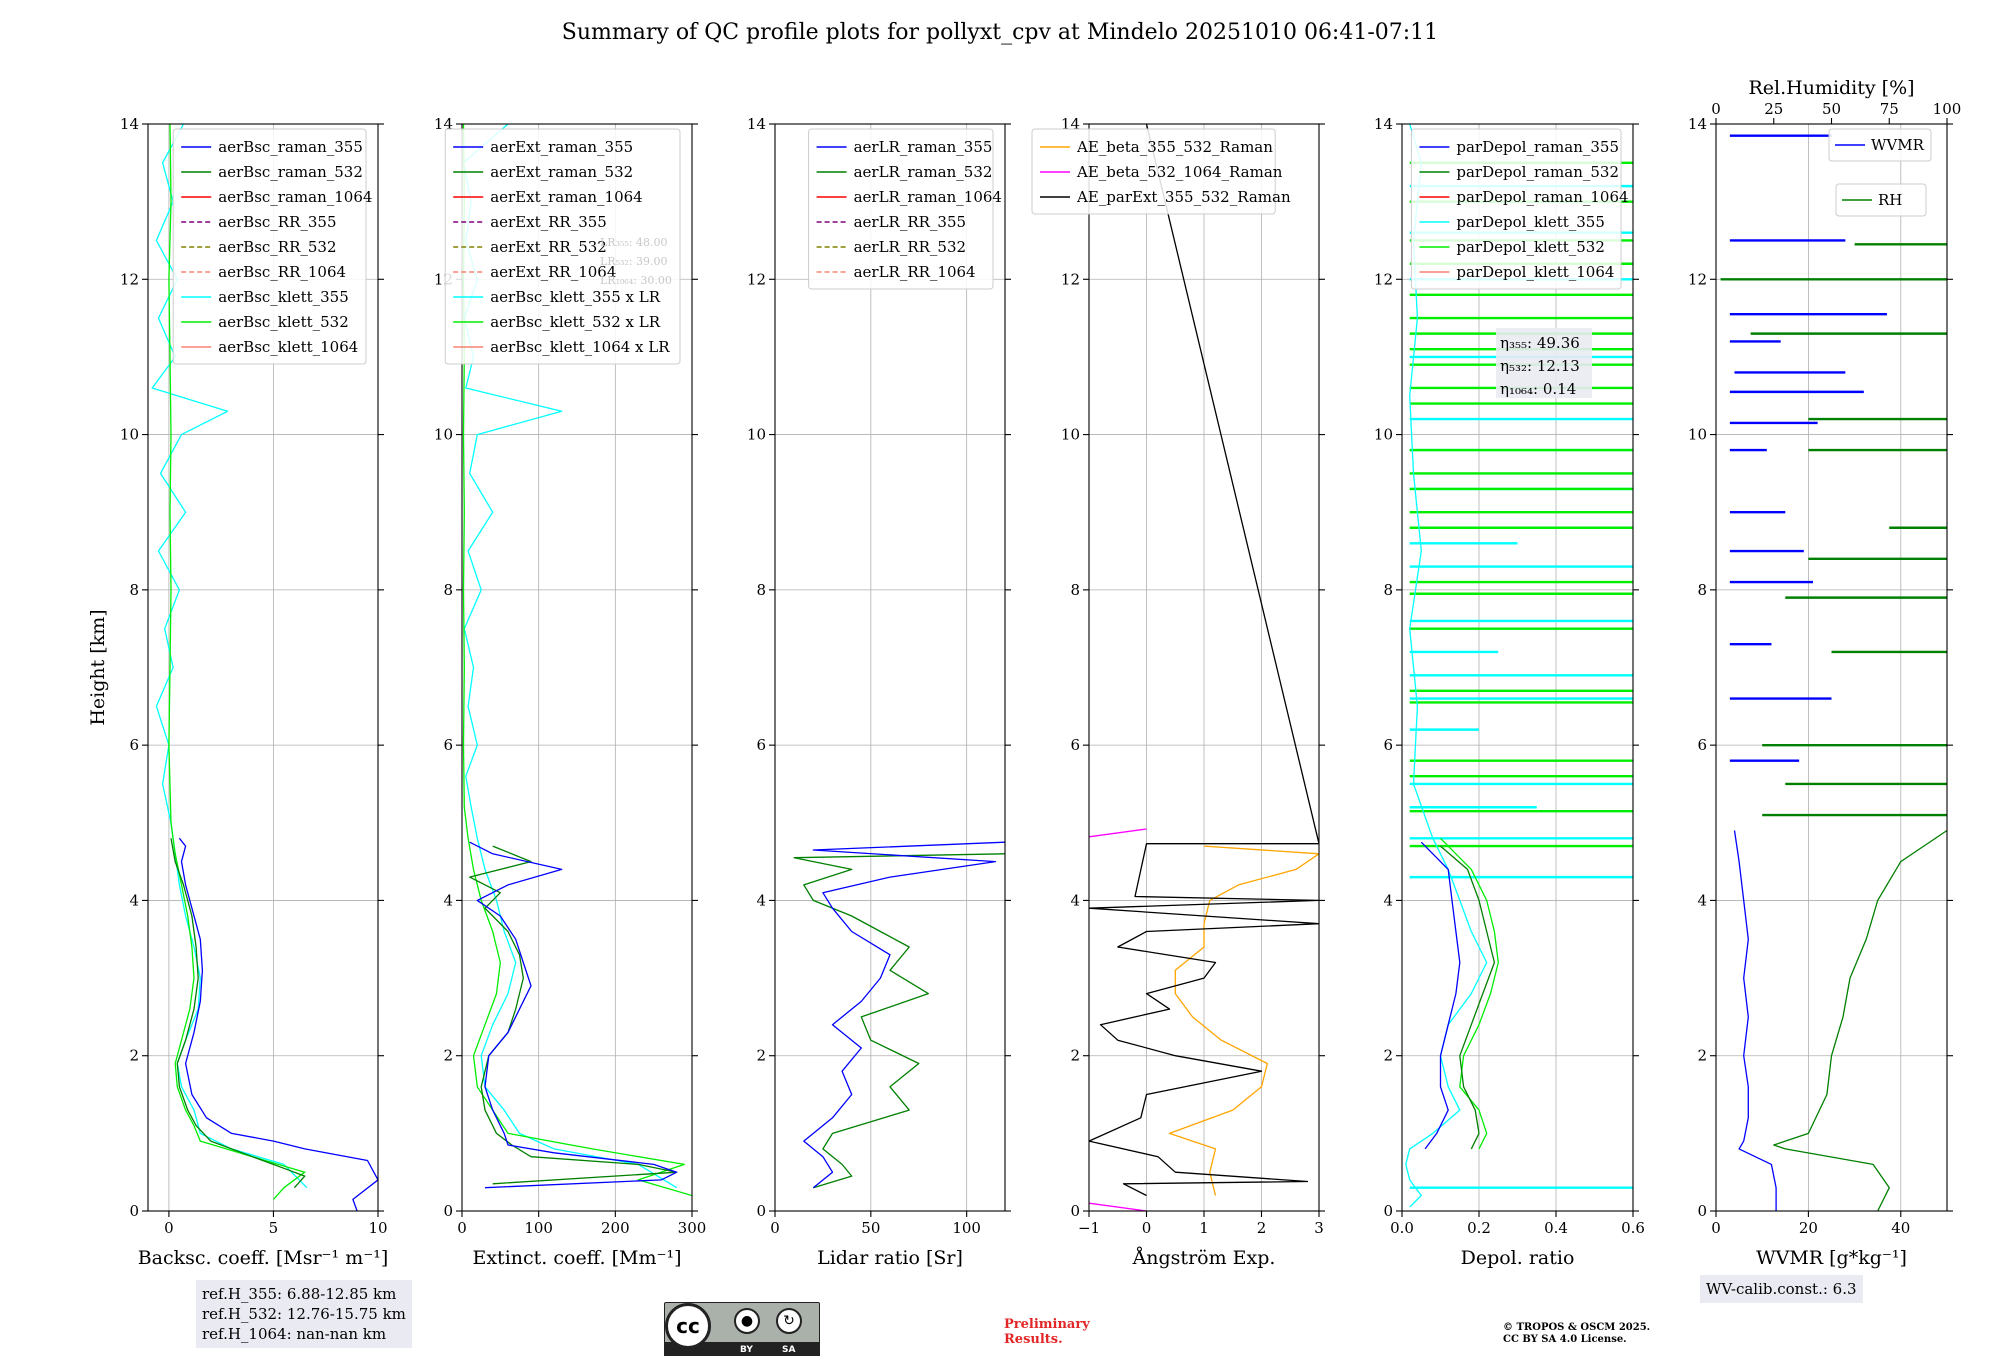 The height and width of the screenshot is (1360, 2000). What do you see at coordinates (1204, 1228) in the screenshot?
I see `x-tick-label: 1` at bounding box center [1204, 1228].